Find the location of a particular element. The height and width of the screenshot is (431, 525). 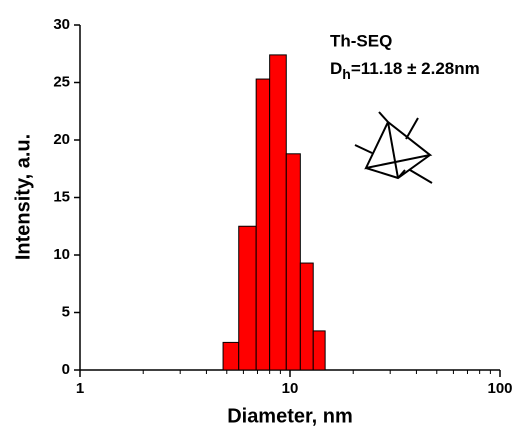

annotation-value: =11.18 ± 2.28nm is located at coordinates (415, 68).